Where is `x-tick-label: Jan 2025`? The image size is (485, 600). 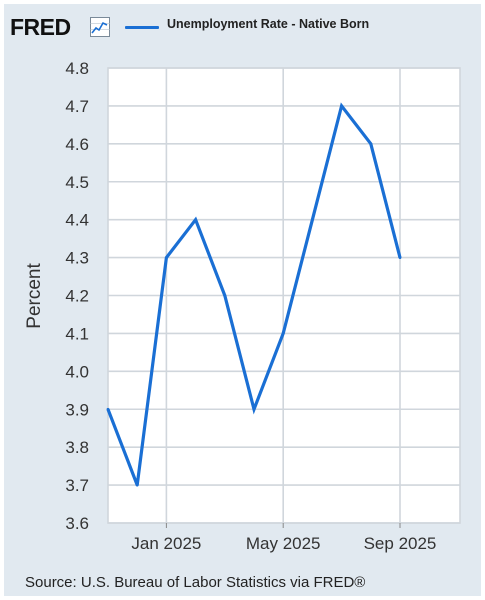
x-tick-label: Jan 2025 is located at coordinates (166, 543).